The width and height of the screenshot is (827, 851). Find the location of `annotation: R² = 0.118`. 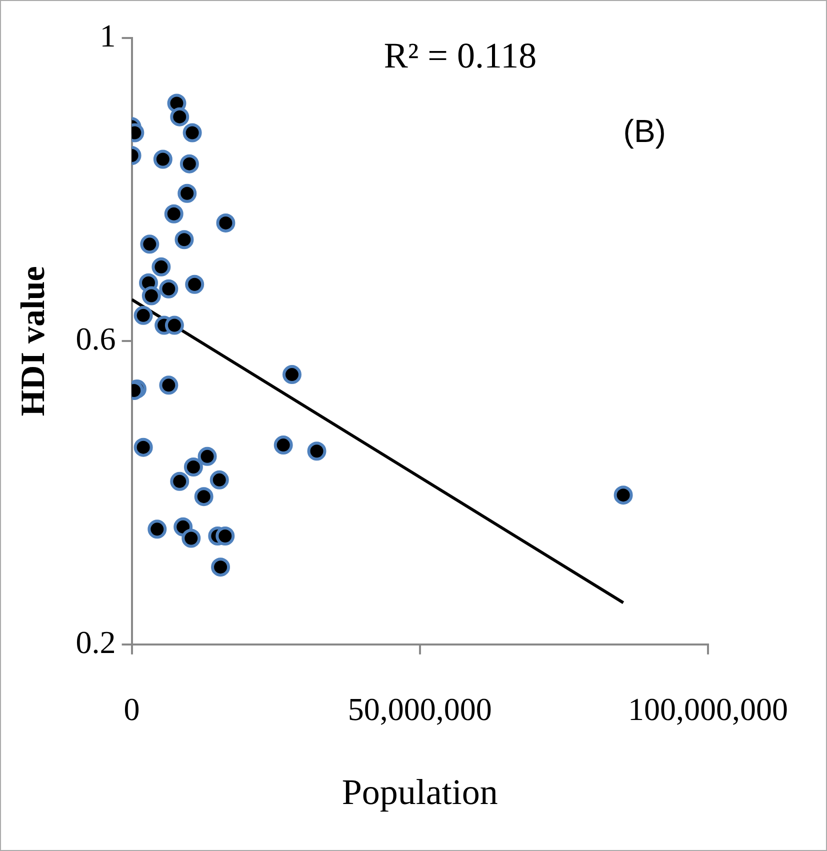

annotation: R² = 0.118 is located at coordinates (460, 55).